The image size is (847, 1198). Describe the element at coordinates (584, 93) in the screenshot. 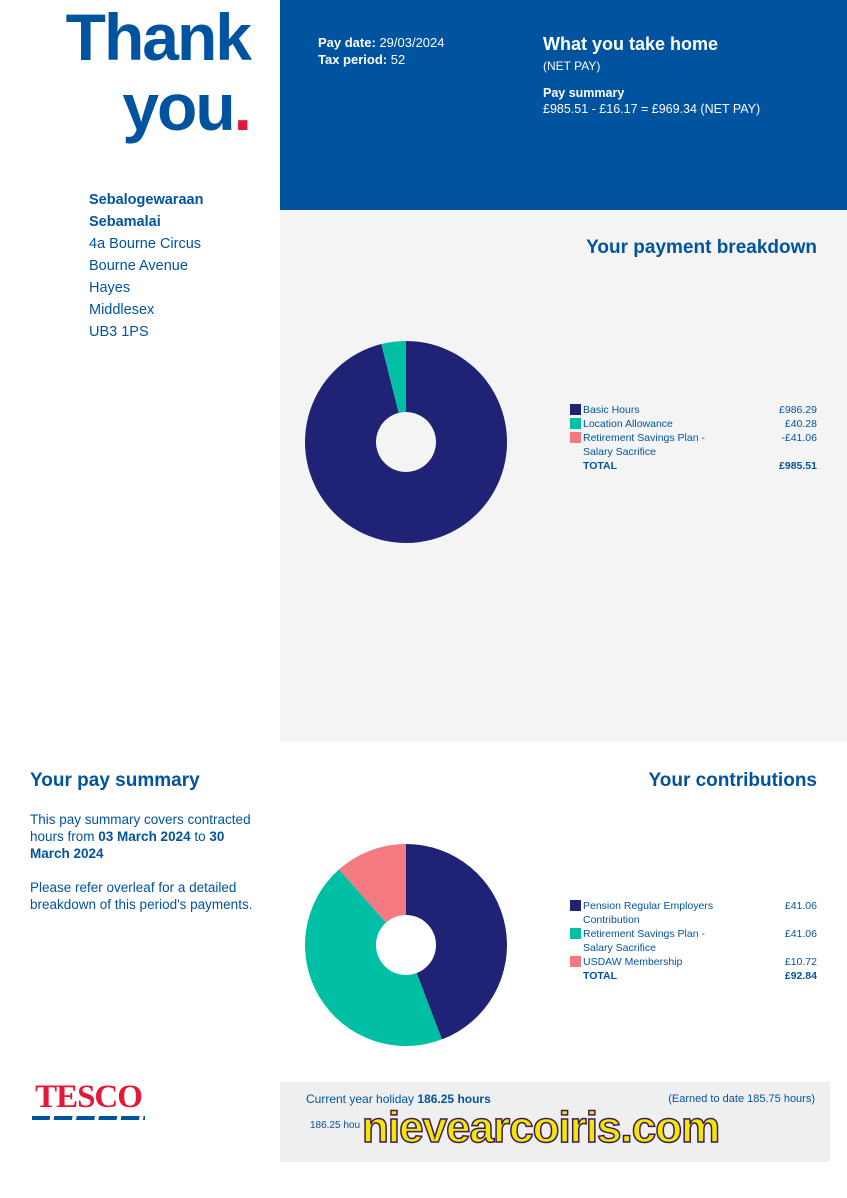

I see `label: Pay summary` at that location.